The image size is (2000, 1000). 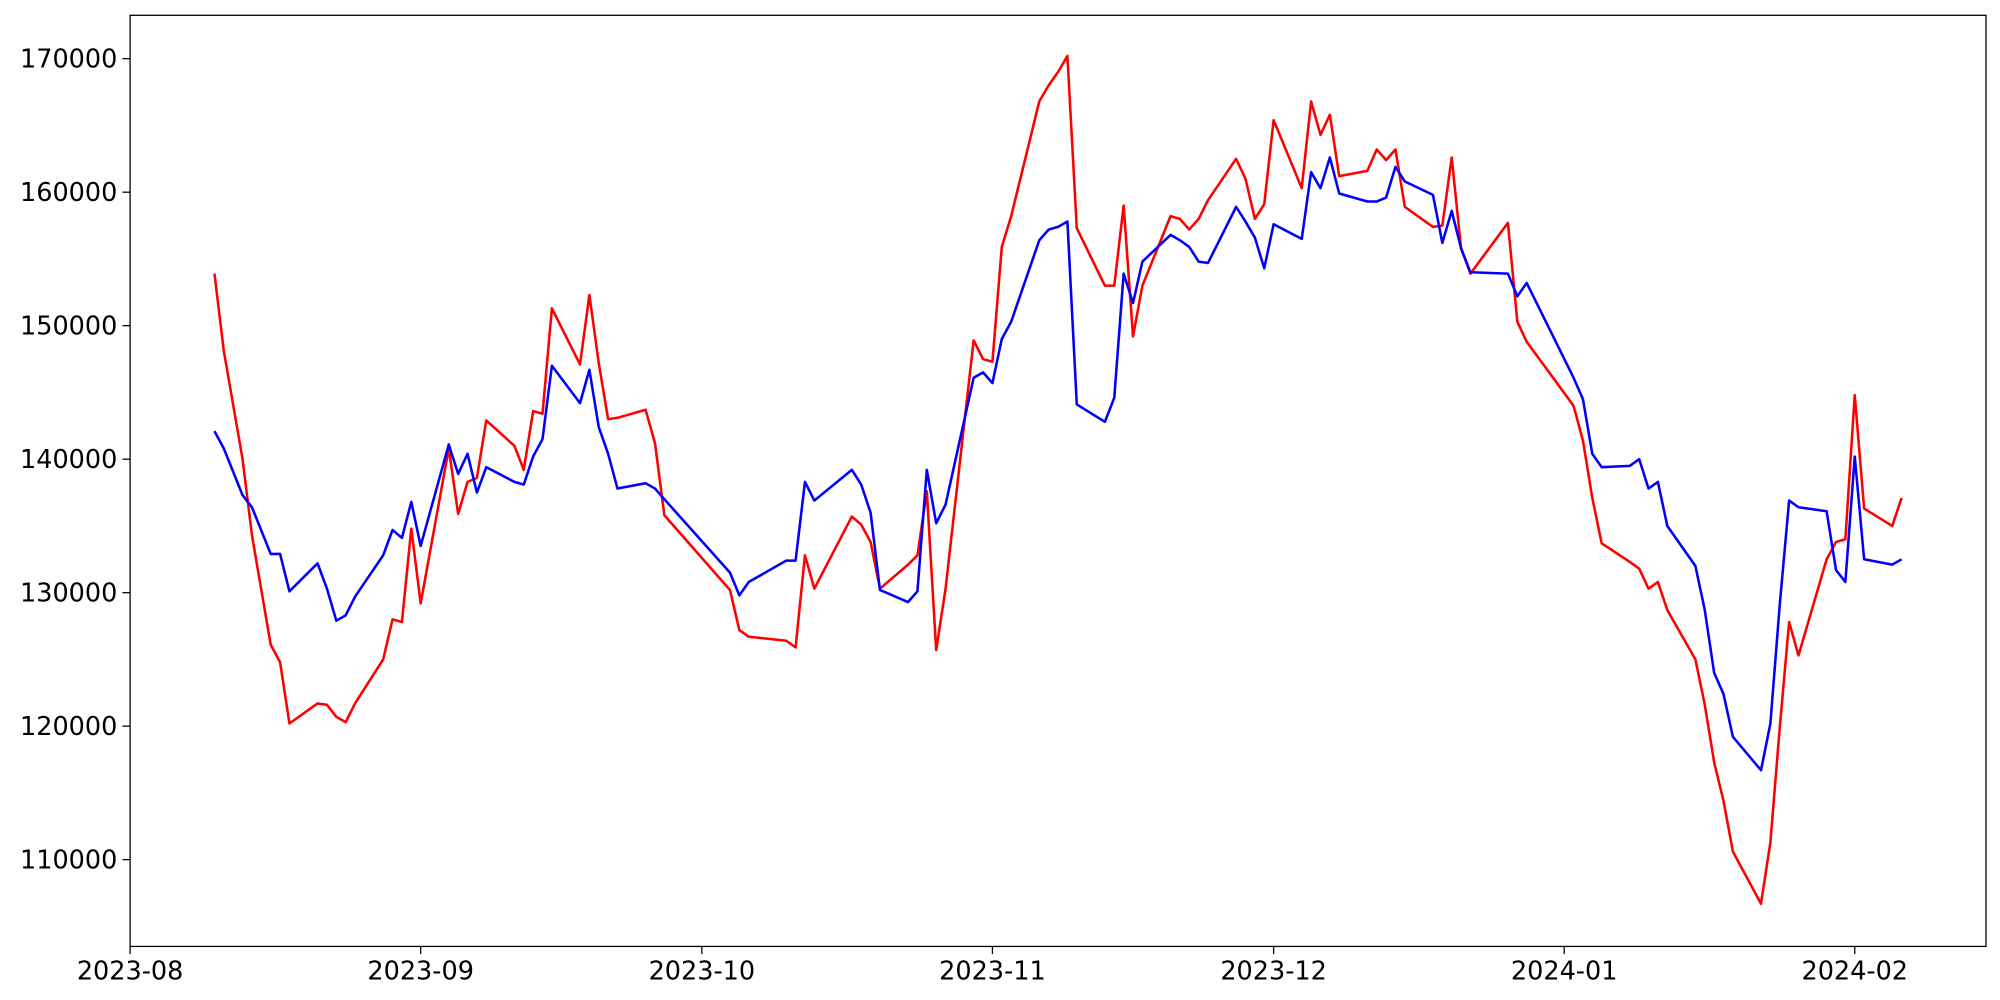 I want to click on y-tick-label: 150000, so click(x=68, y=327).